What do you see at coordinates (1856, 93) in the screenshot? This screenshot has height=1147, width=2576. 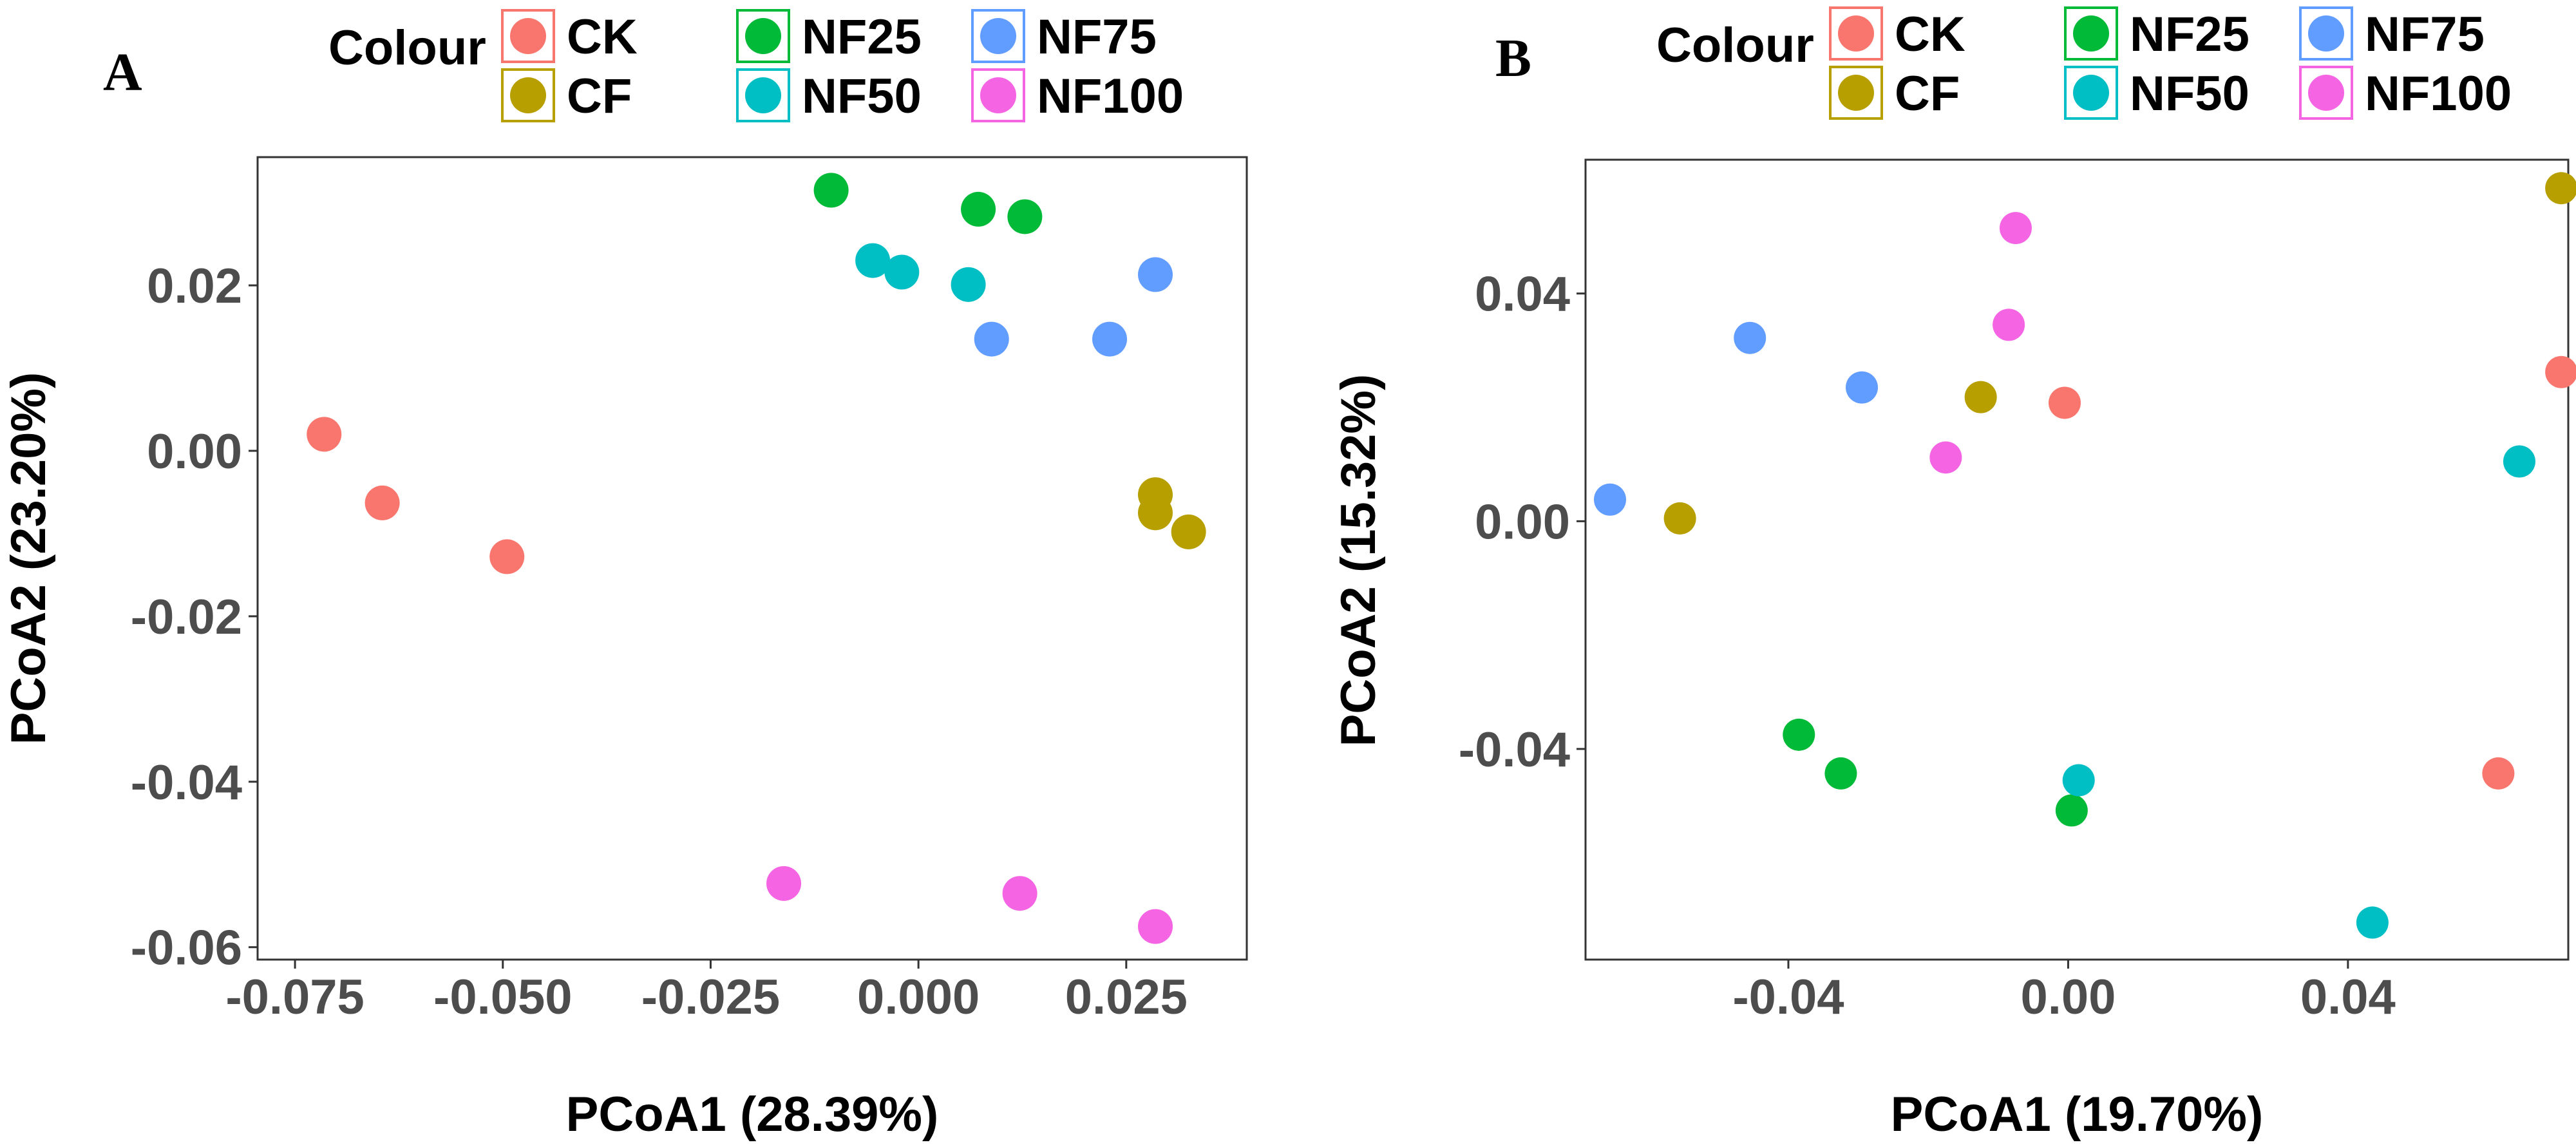 I see `panel-b-legend-marker-cf` at bounding box center [1856, 93].